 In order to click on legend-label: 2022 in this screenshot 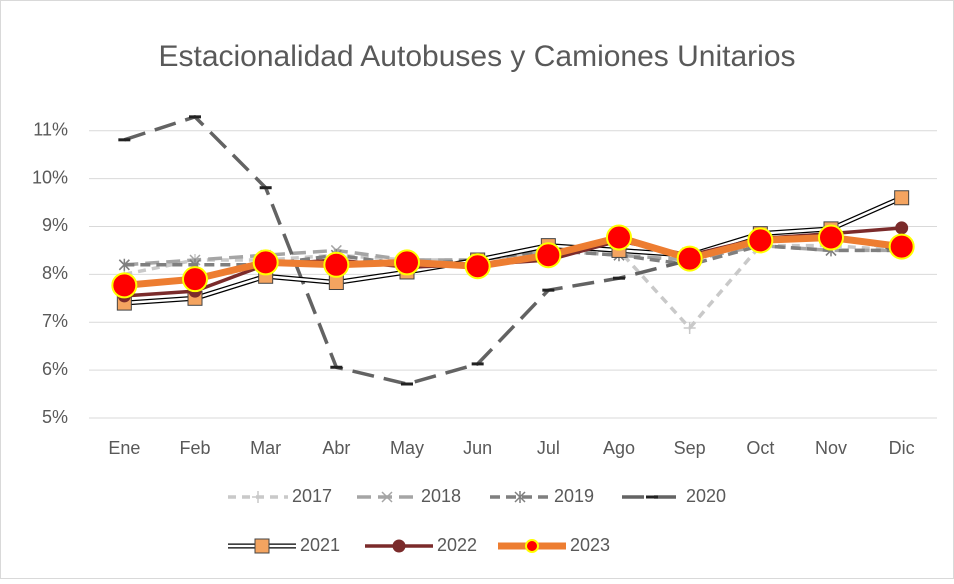, I will do `click(457, 545)`.